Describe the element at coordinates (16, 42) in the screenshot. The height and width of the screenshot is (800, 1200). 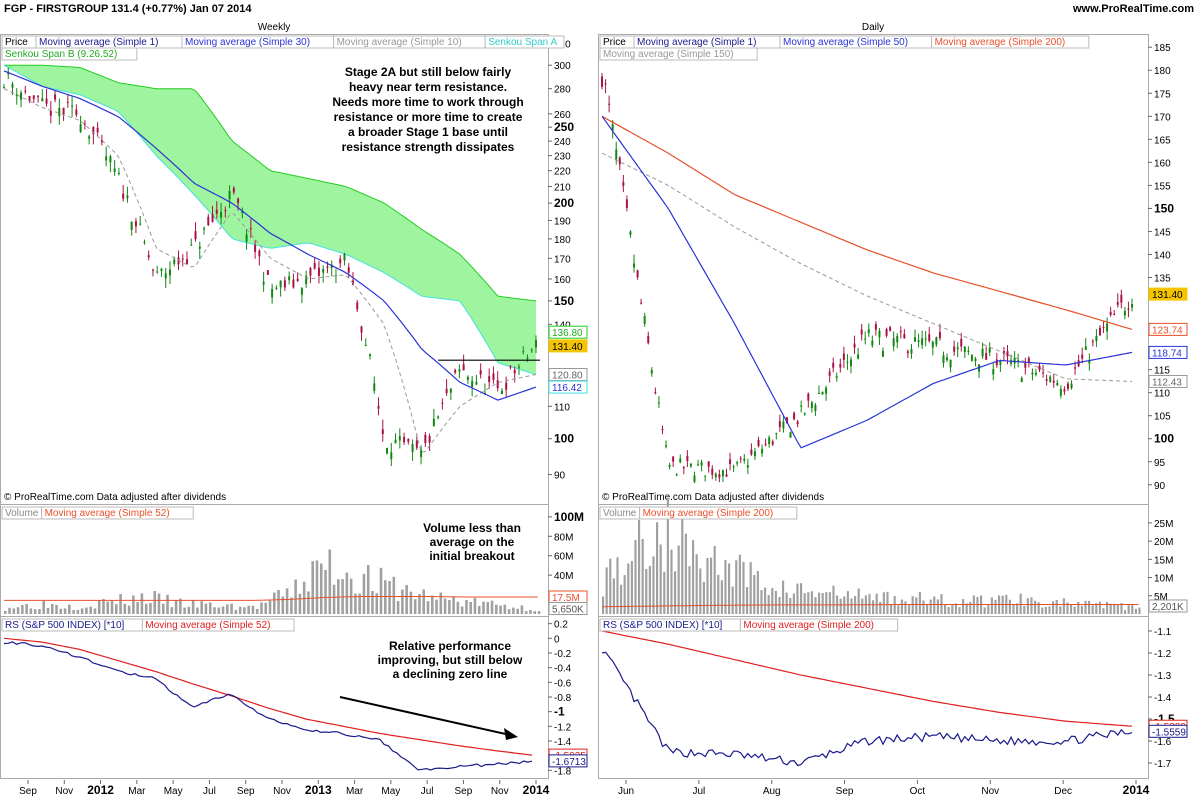
I see `weekly-price-legend-item: Price` at that location.